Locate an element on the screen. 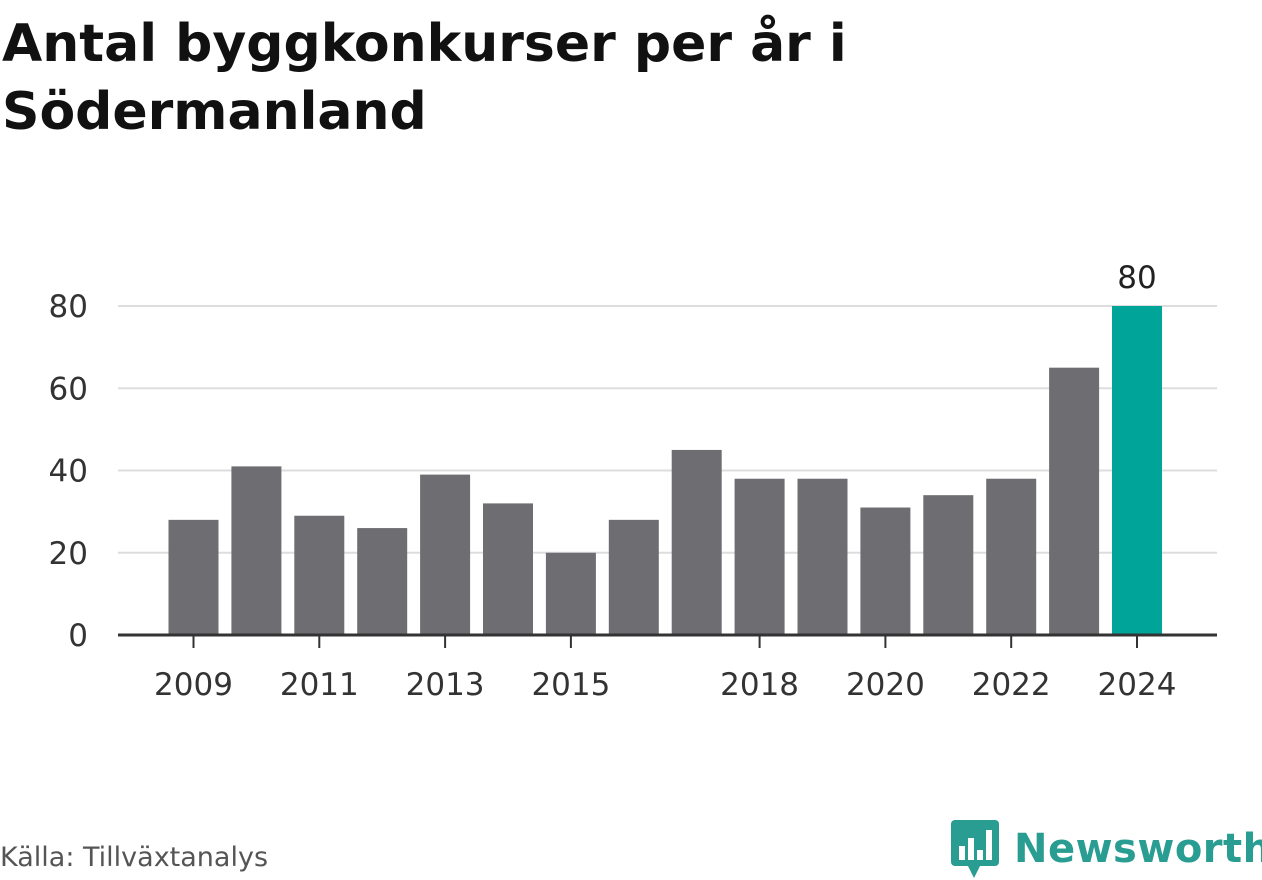  y-tick-label: 40 is located at coordinates (68, 472).